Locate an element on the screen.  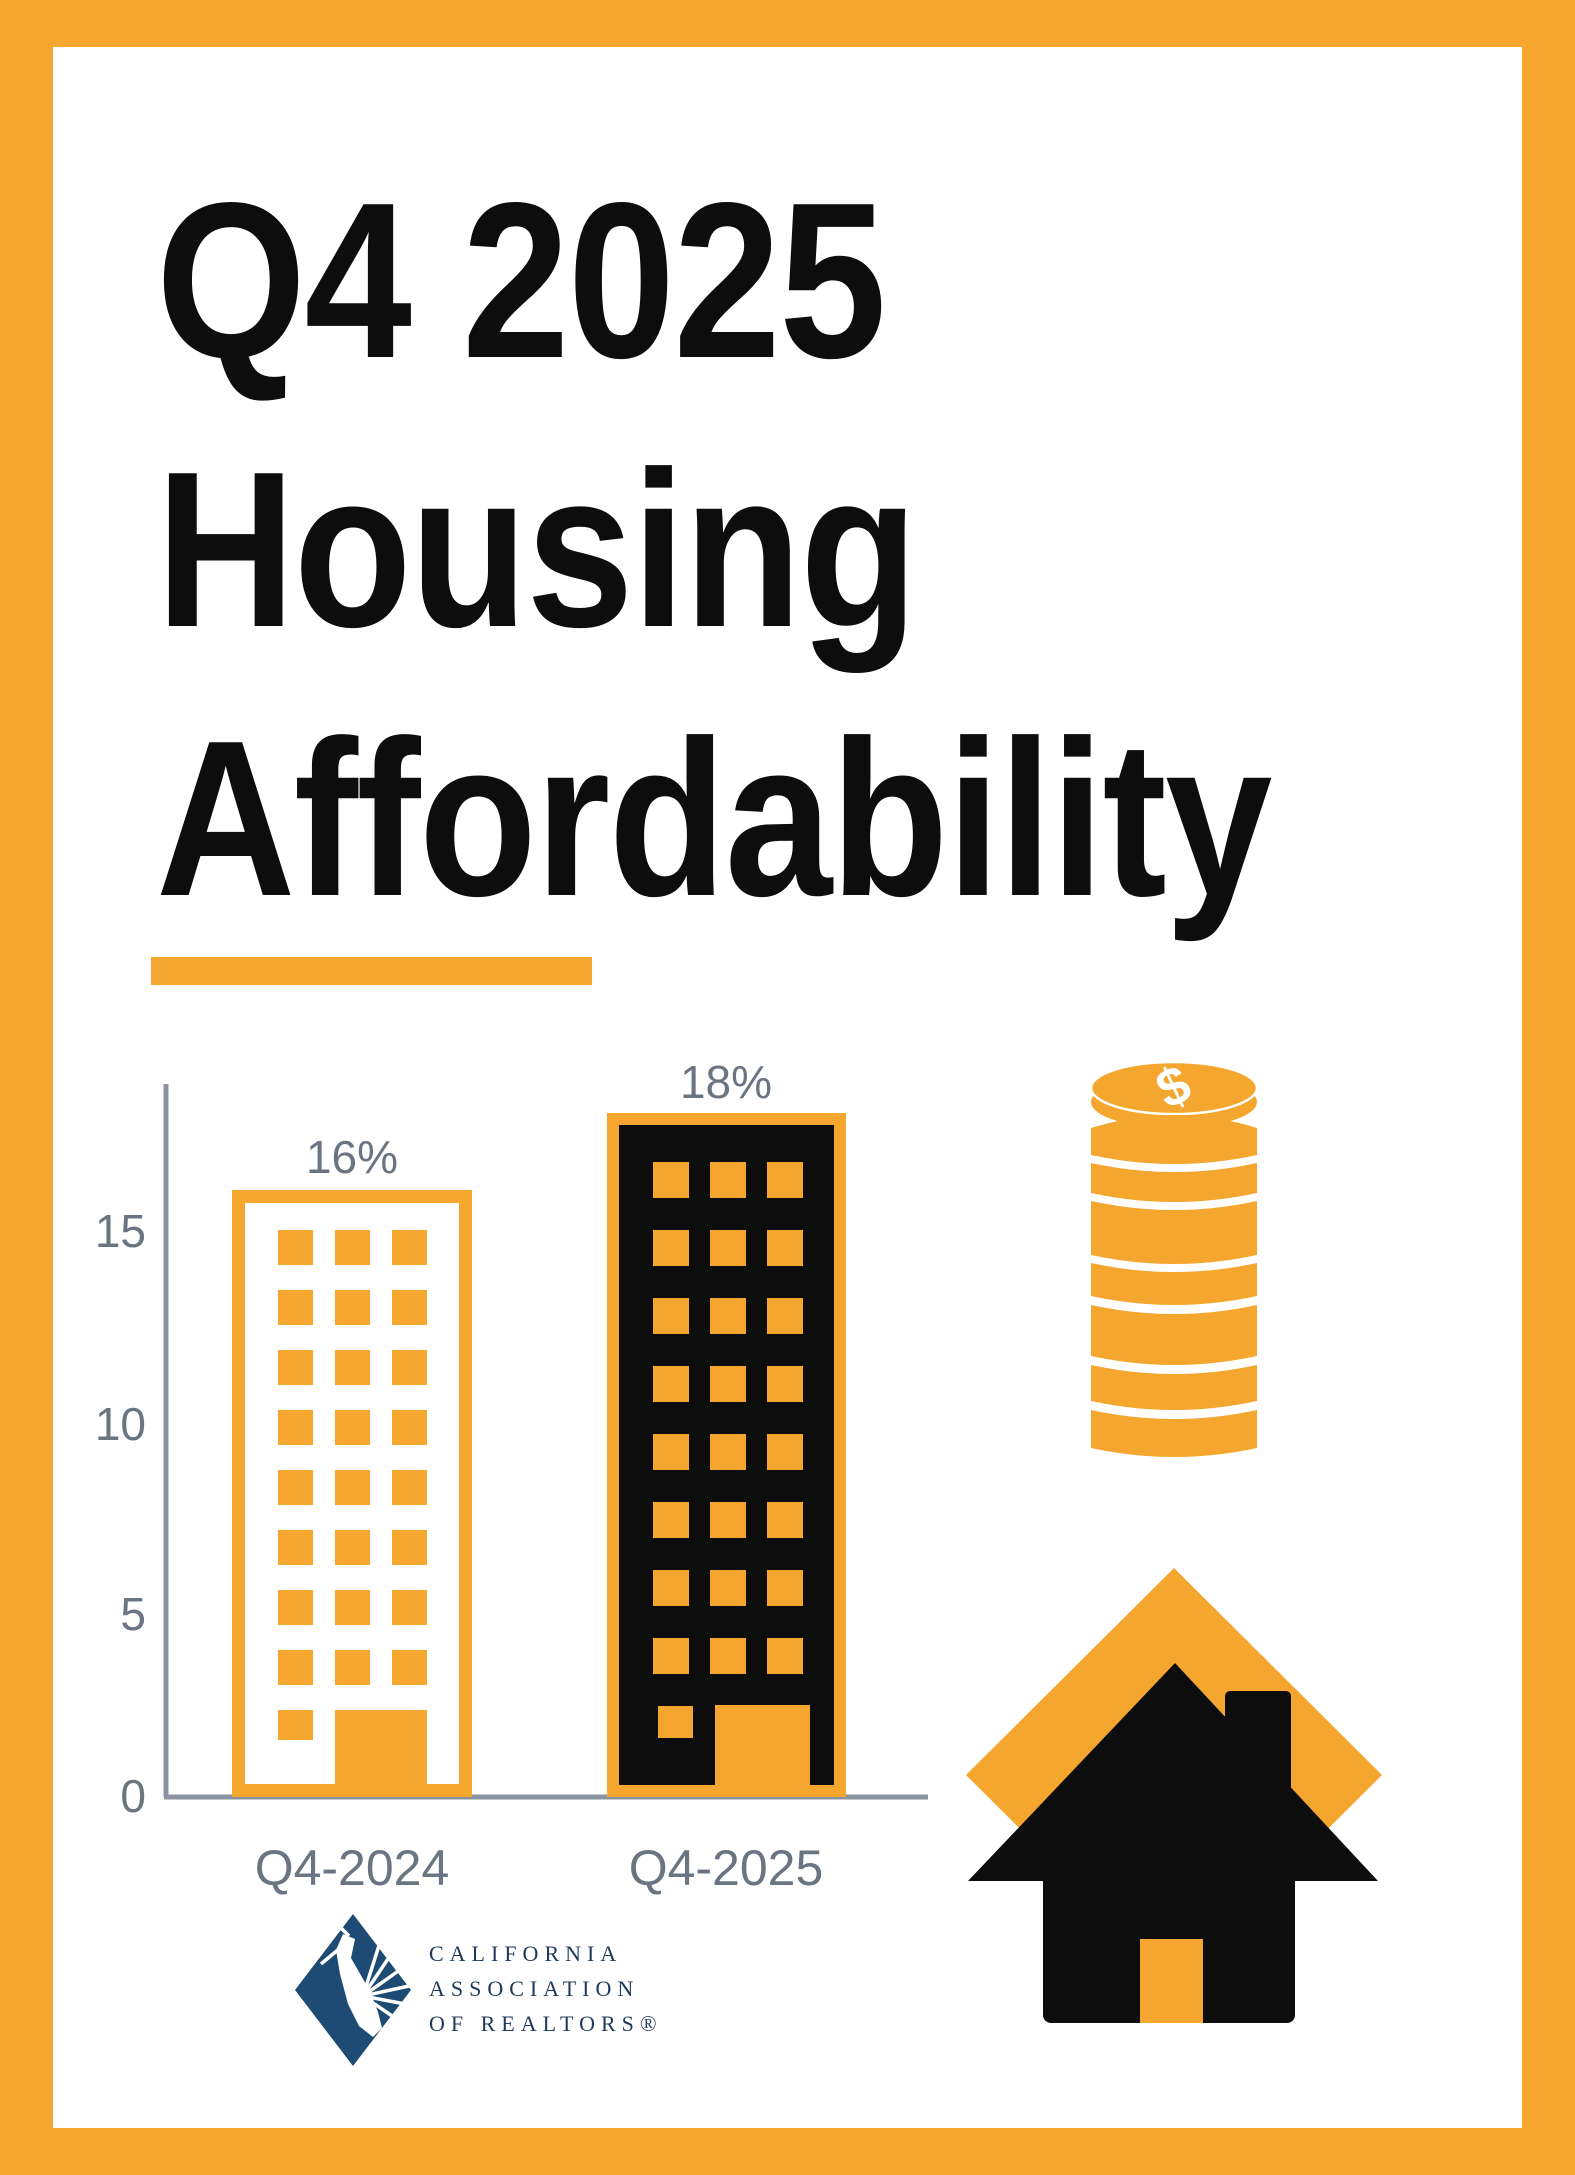
bar-q4-2025 is located at coordinates (726, 1455).